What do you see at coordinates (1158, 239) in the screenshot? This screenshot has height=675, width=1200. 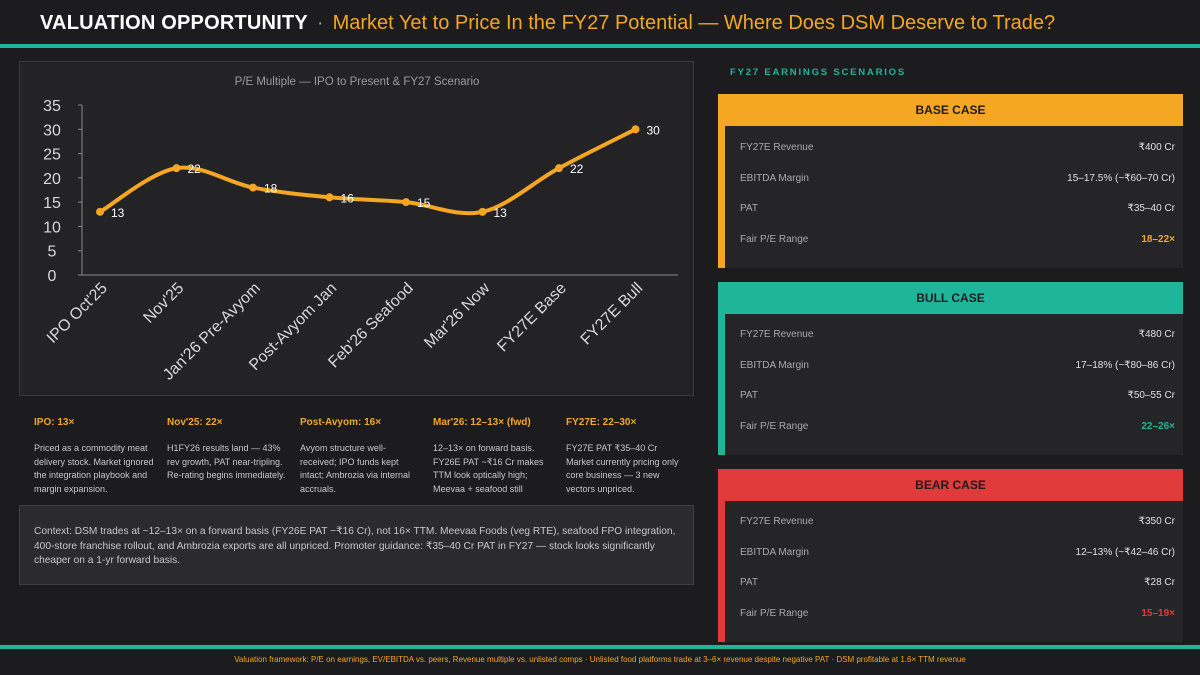 I see `fair-pe-value: 18–22×` at bounding box center [1158, 239].